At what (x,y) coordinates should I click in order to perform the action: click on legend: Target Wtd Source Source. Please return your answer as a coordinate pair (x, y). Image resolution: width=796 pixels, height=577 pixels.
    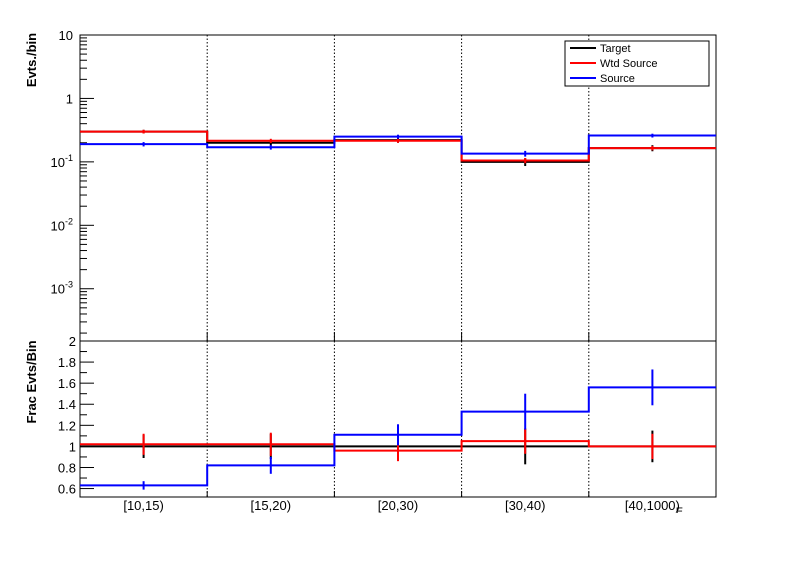
    Looking at the image, I should click on (637, 63).